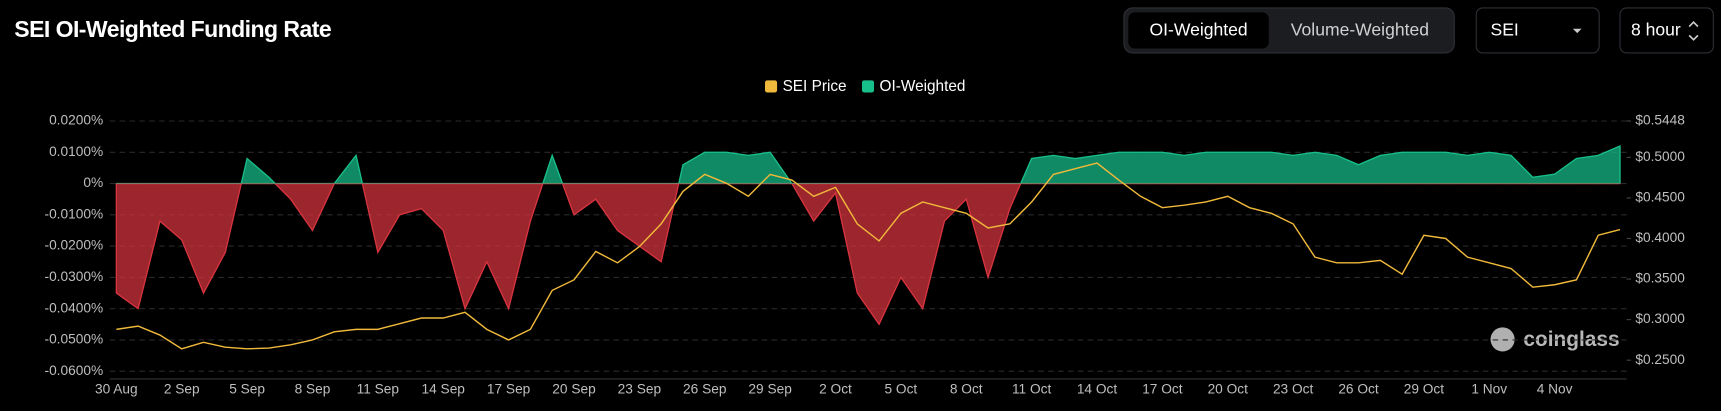  I want to click on x-tick-label: 2 Oct, so click(835, 389).